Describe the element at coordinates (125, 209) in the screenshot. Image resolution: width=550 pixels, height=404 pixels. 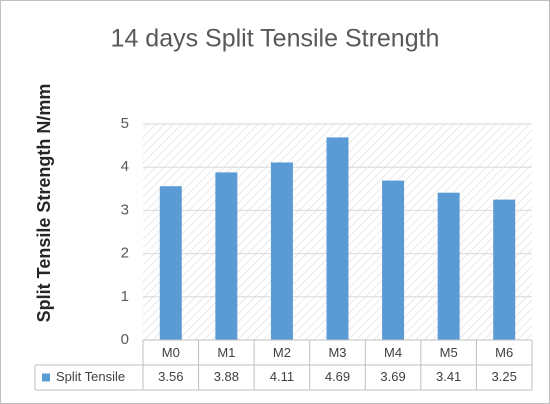
I see `y-tick-label: 3` at that location.